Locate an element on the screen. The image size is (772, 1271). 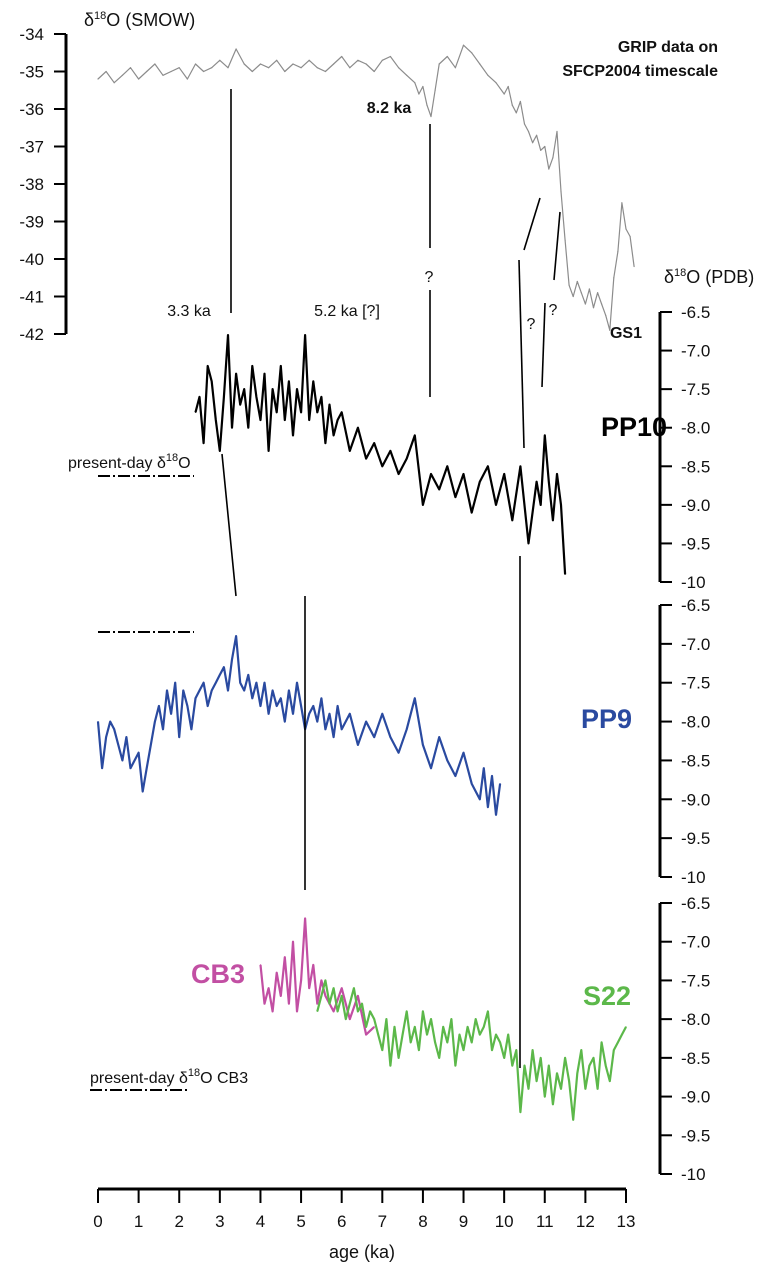
right-tick-label: -10 is located at coordinates (693, 1174).